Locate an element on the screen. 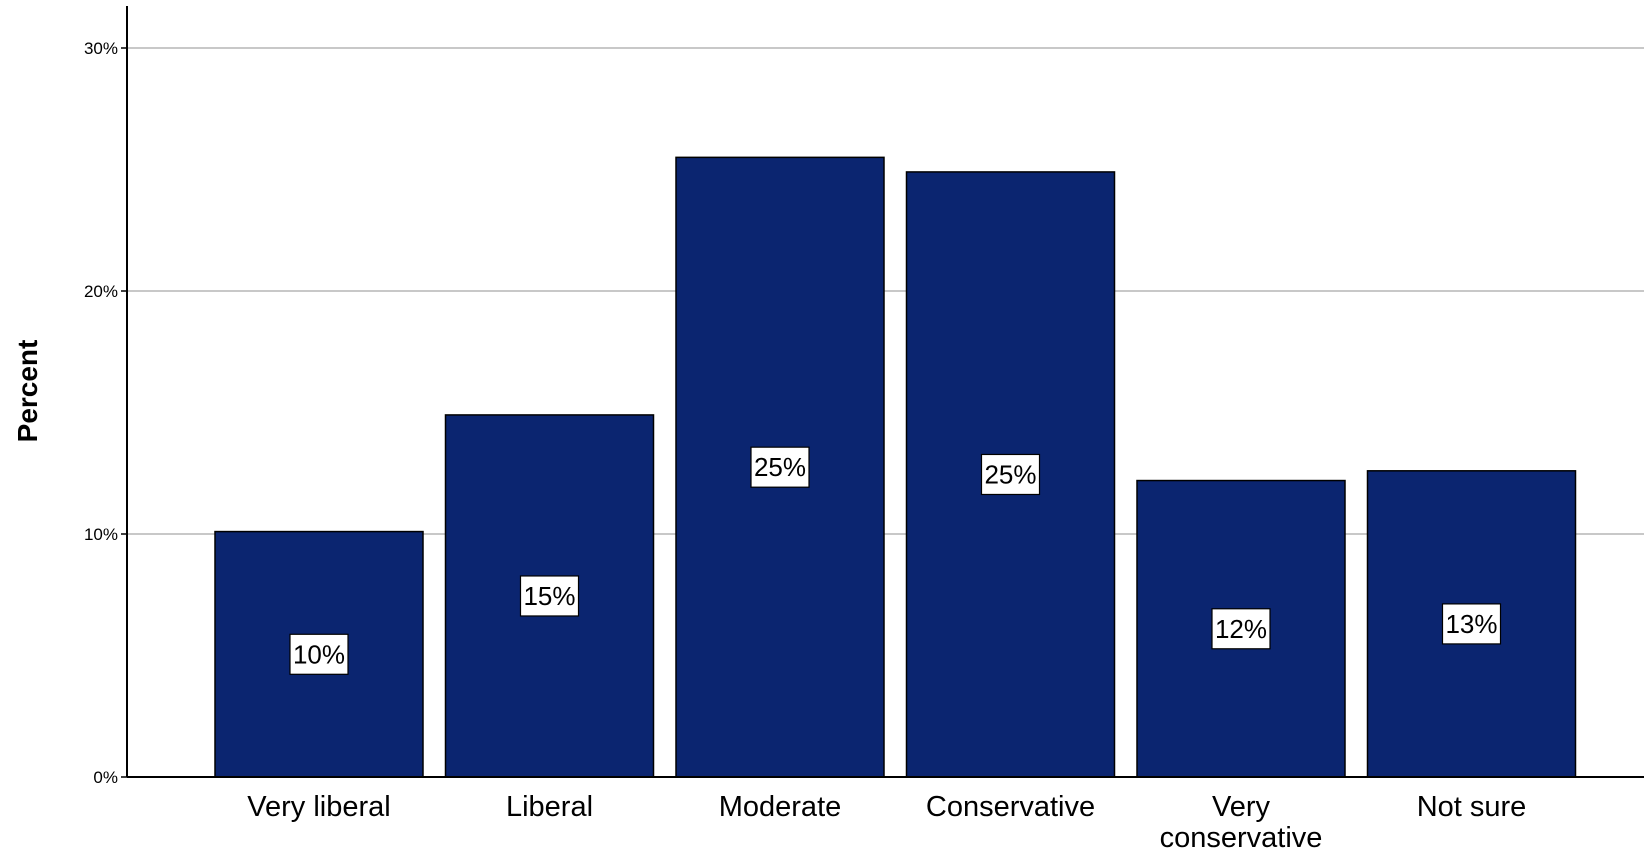  x-tick-label: Conservative is located at coordinates (1010, 807).